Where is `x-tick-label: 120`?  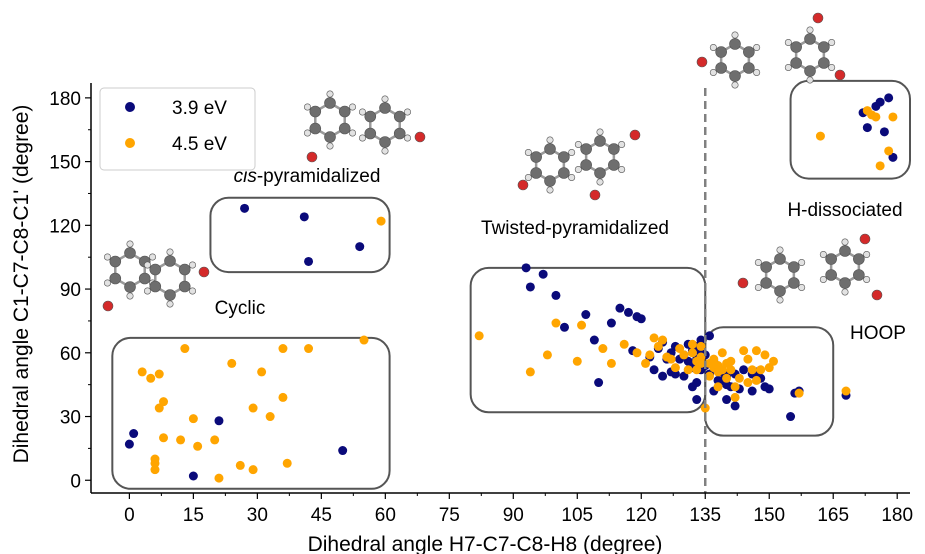 x-tick-label: 120 is located at coordinates (641, 515).